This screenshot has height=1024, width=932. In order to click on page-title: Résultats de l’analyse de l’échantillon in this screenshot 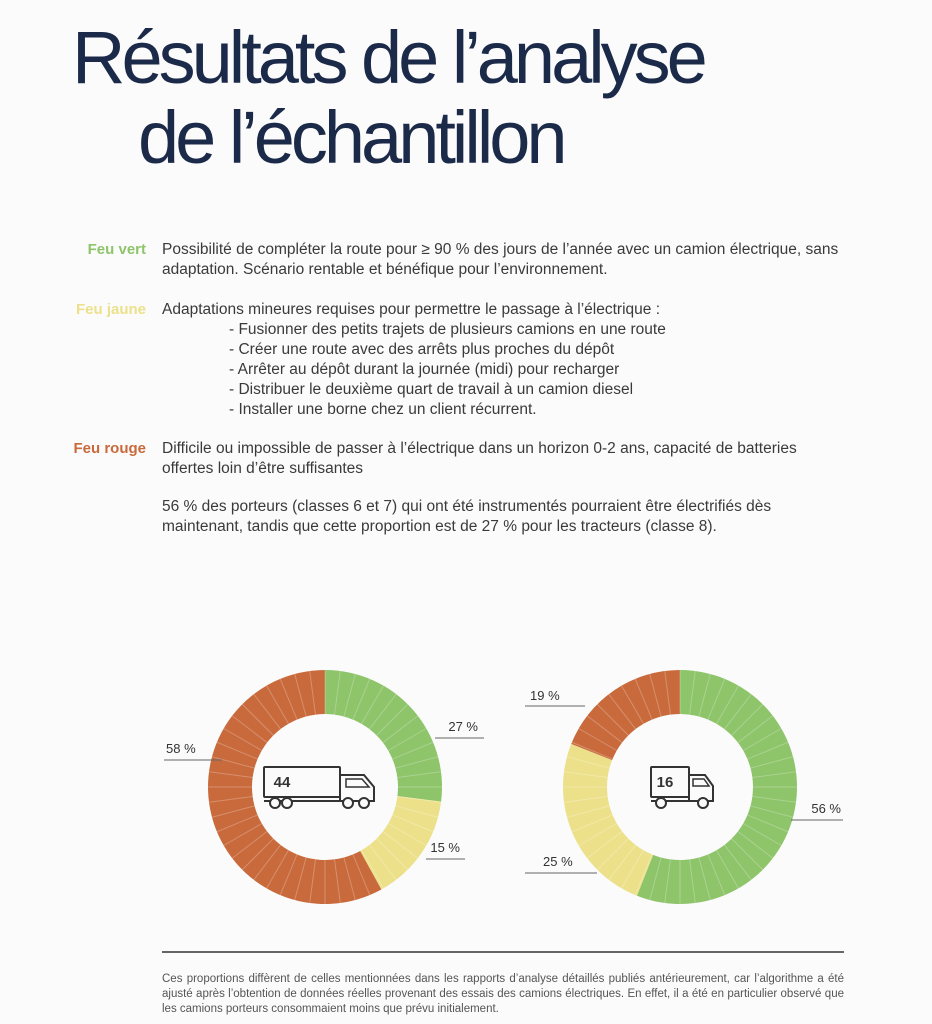, I will do `click(388, 98)`.